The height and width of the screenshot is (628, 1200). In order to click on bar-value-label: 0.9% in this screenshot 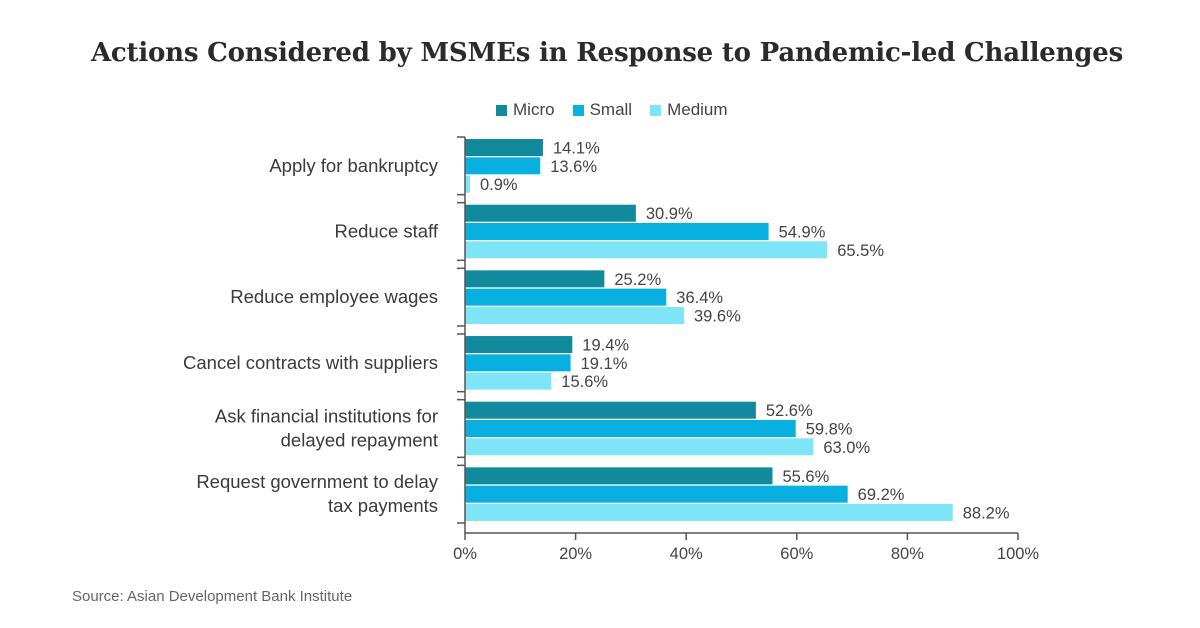, I will do `click(499, 185)`.